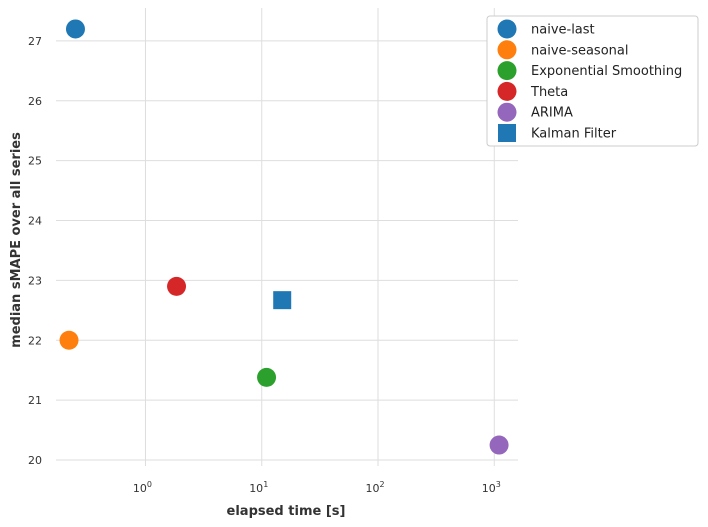  I want to click on legend-marker-square, so click(507, 133).